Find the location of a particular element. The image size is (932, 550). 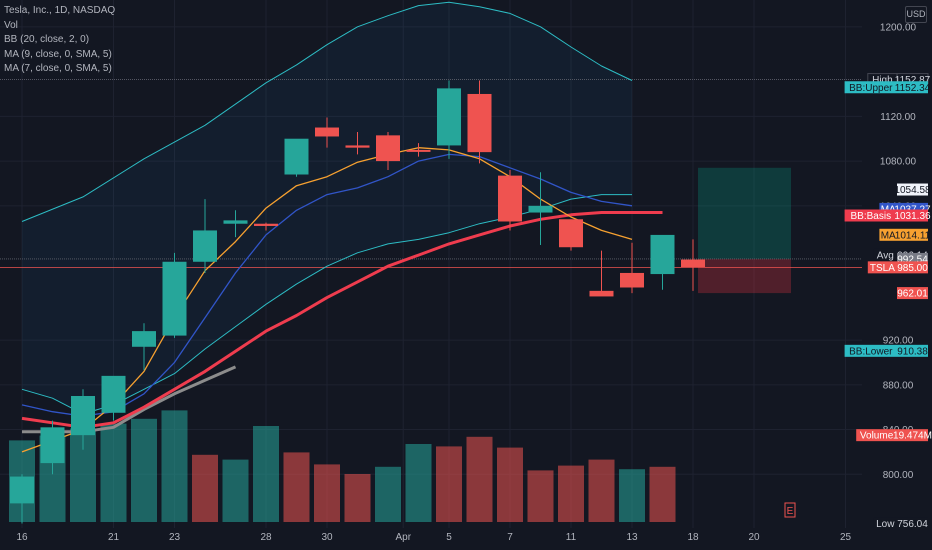

earnings-marker is located at coordinates (790, 510).